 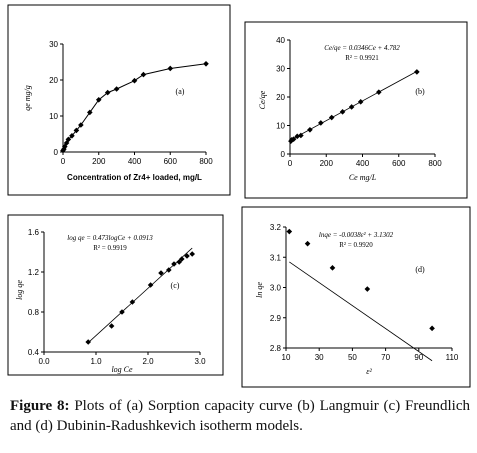 What do you see at coordinates (356, 245) in the screenshot?
I see `panel-d-r-squared: R² = 0.9920` at bounding box center [356, 245].